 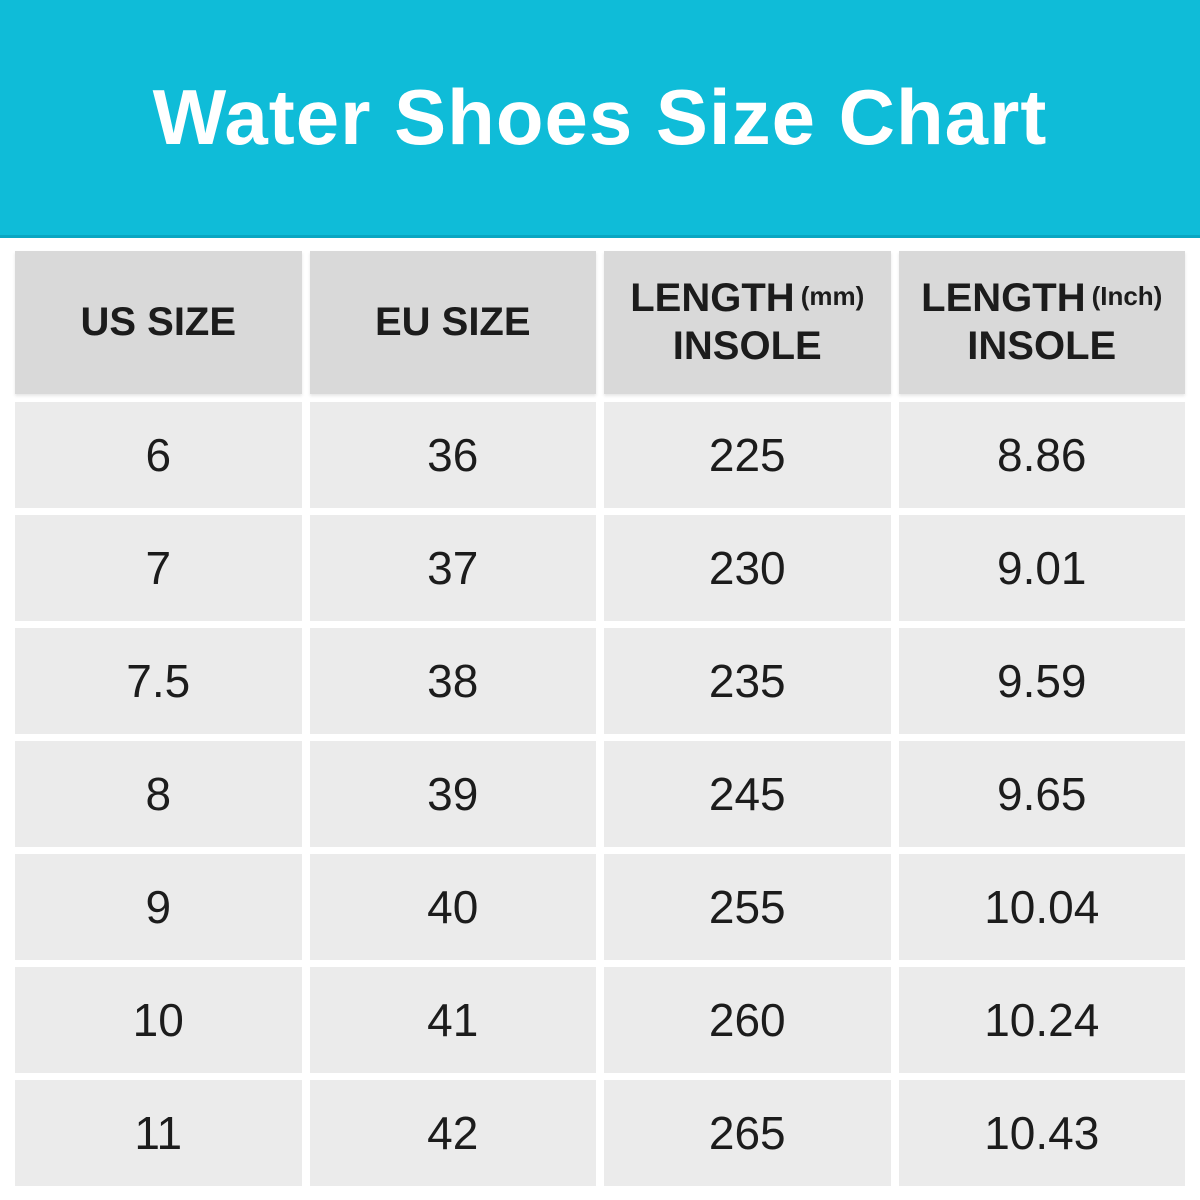 I want to click on column-header-label: LENGTH (Inch), so click(x=1042, y=298).